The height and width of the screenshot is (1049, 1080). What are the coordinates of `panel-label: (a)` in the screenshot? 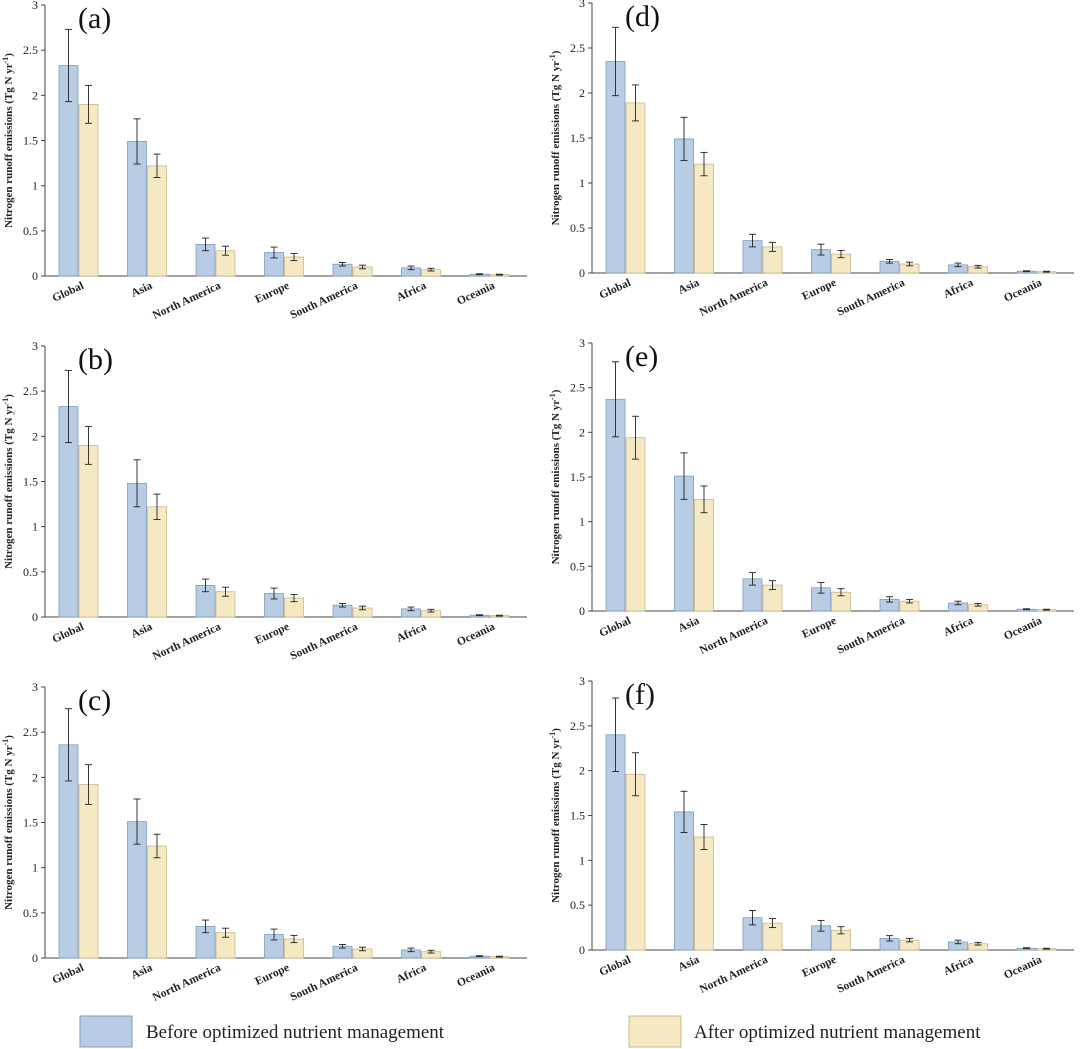 It's located at (94, 18).